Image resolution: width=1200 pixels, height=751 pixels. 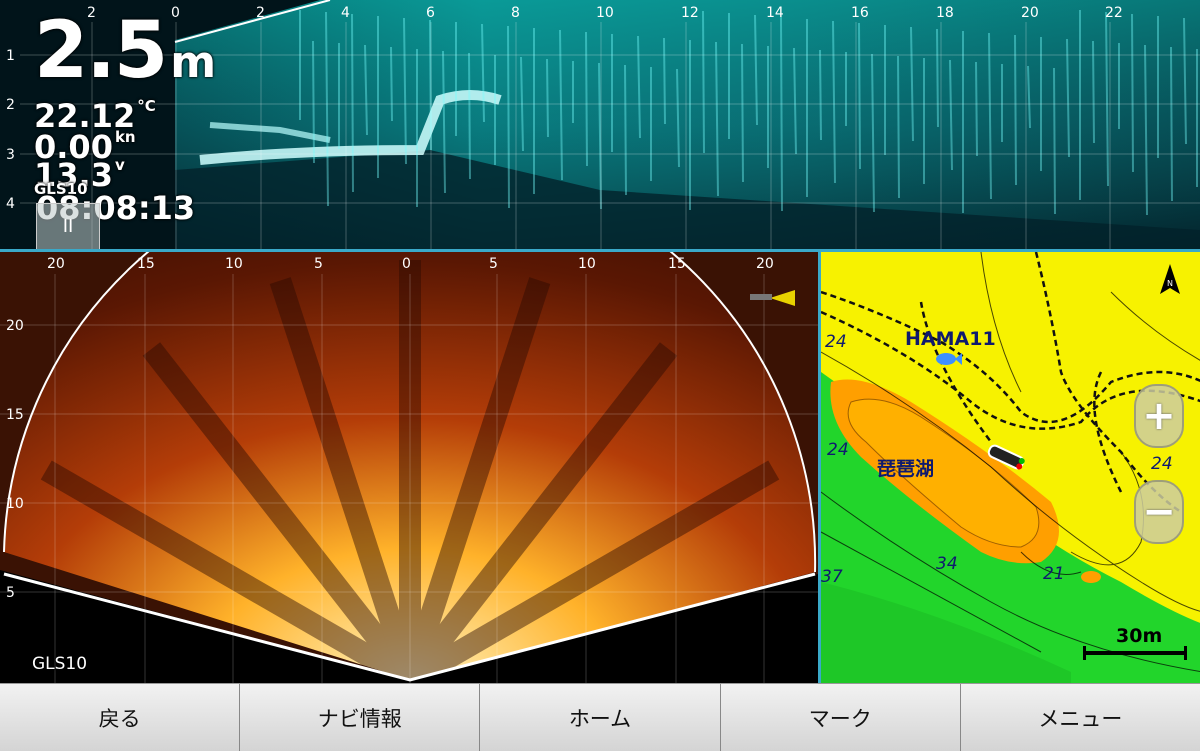 What do you see at coordinates (515, 13) in the screenshot?
I see `top-scale-tick: 8` at bounding box center [515, 13].